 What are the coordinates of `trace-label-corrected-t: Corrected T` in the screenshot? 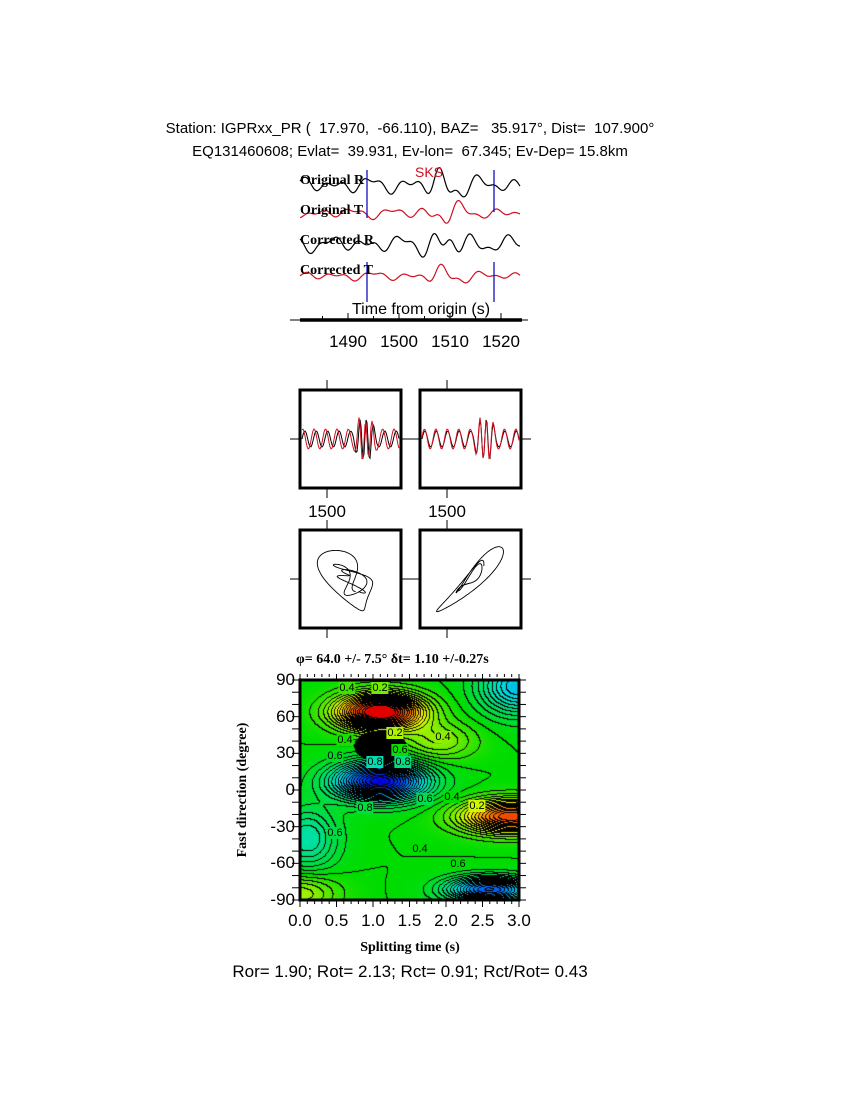 It's located at (336, 270).